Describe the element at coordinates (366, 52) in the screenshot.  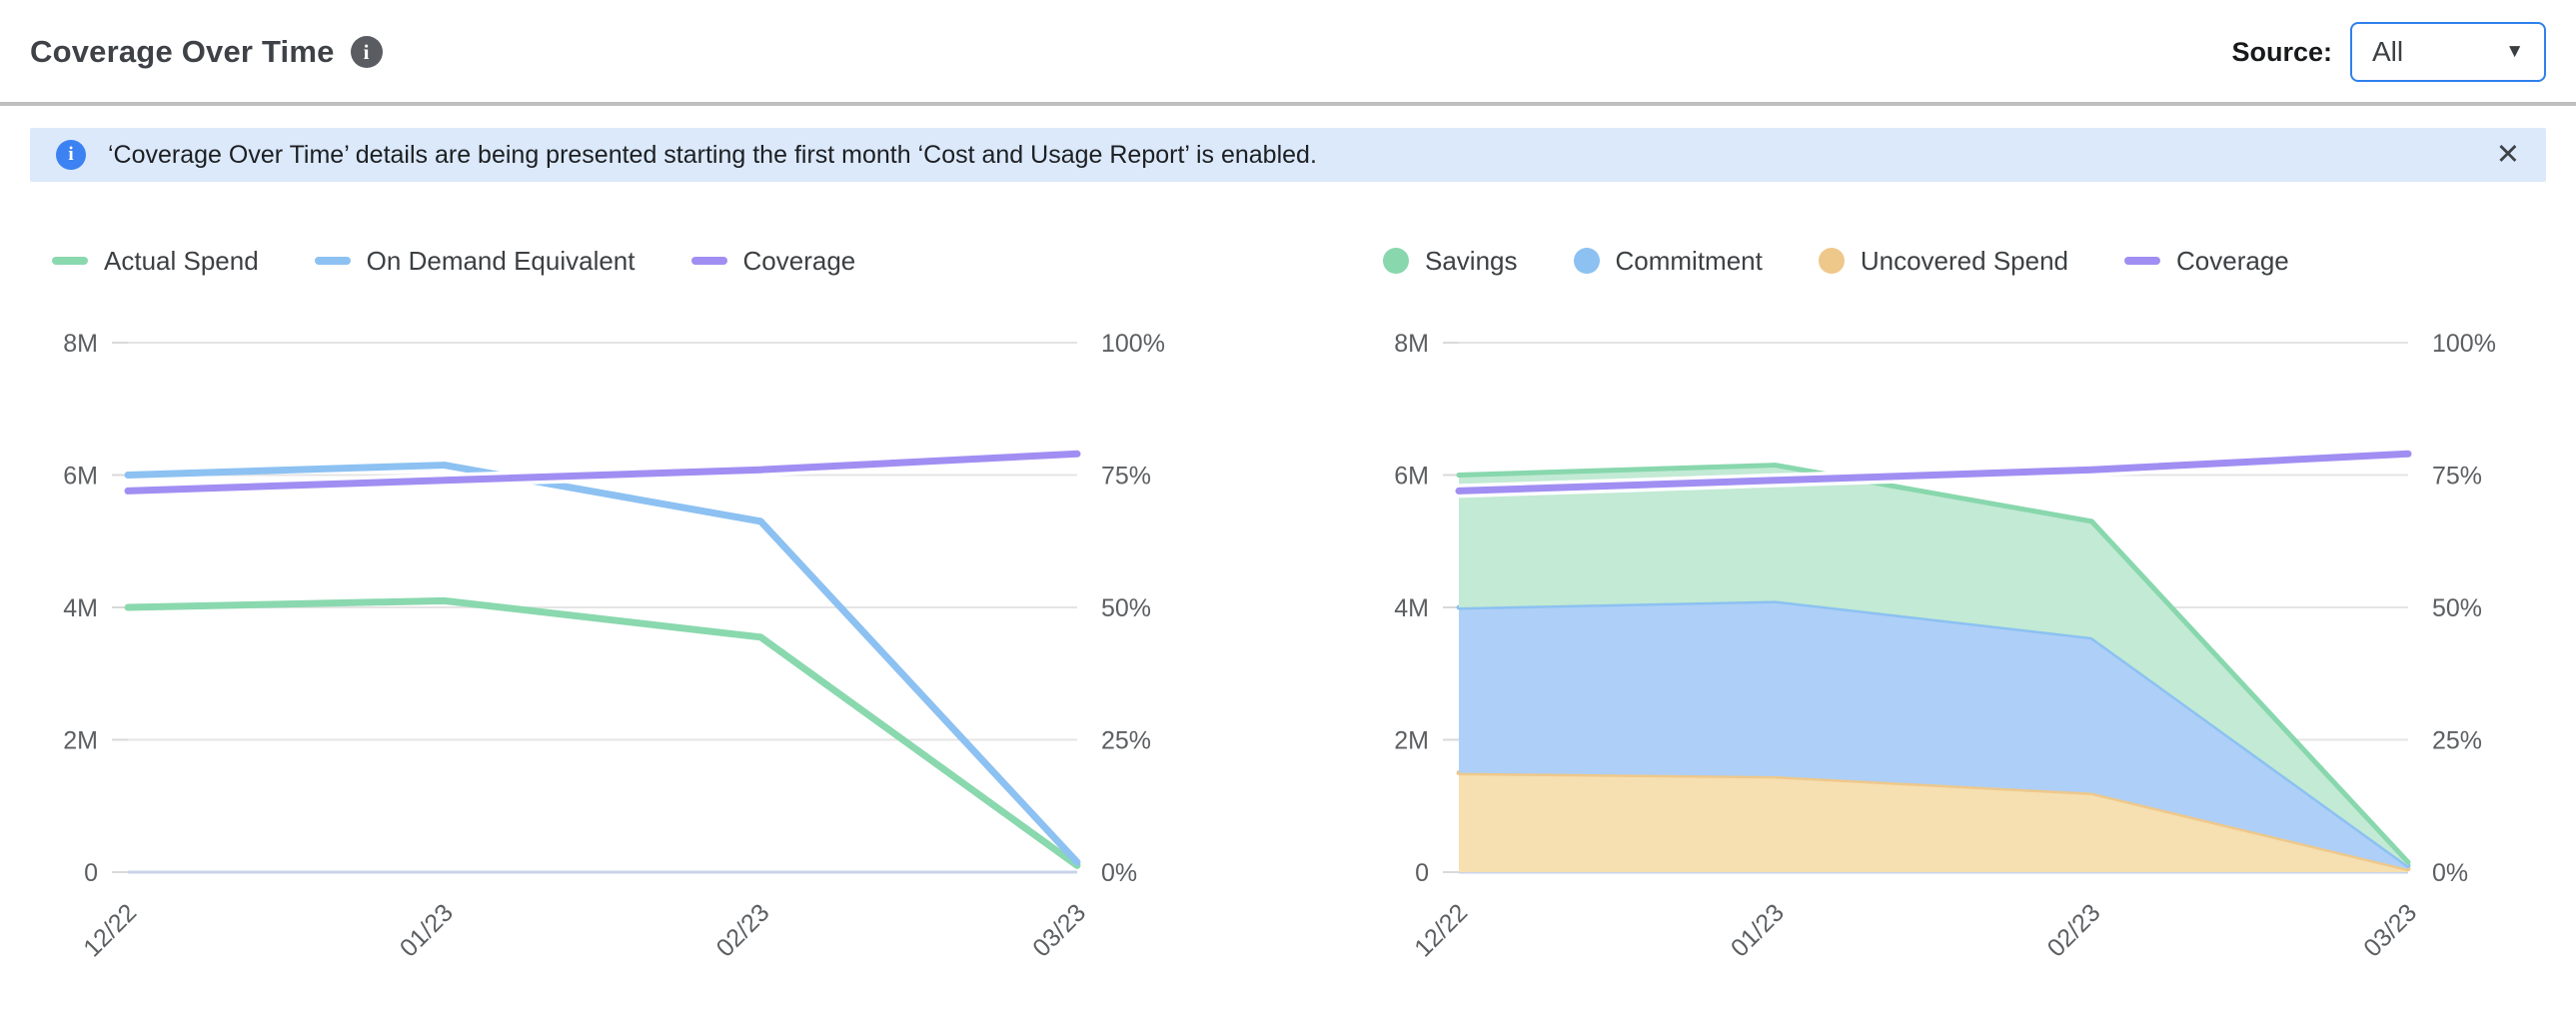
I see `info-icon: i` at that location.